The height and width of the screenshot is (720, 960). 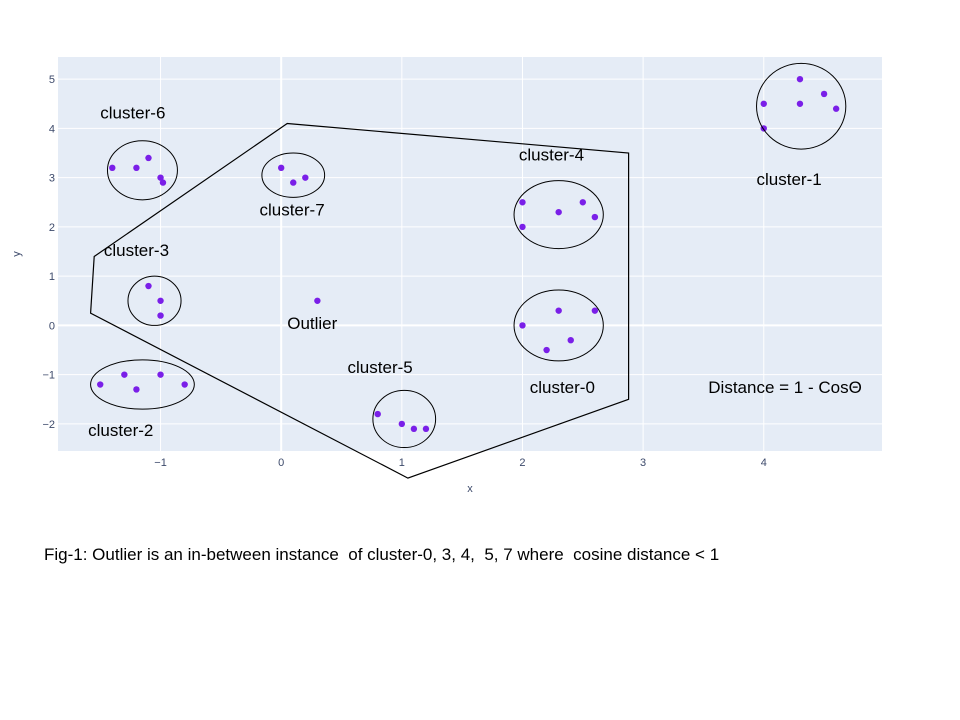 What do you see at coordinates (136, 250) in the screenshot?
I see `annotation-label: cluster-3` at bounding box center [136, 250].